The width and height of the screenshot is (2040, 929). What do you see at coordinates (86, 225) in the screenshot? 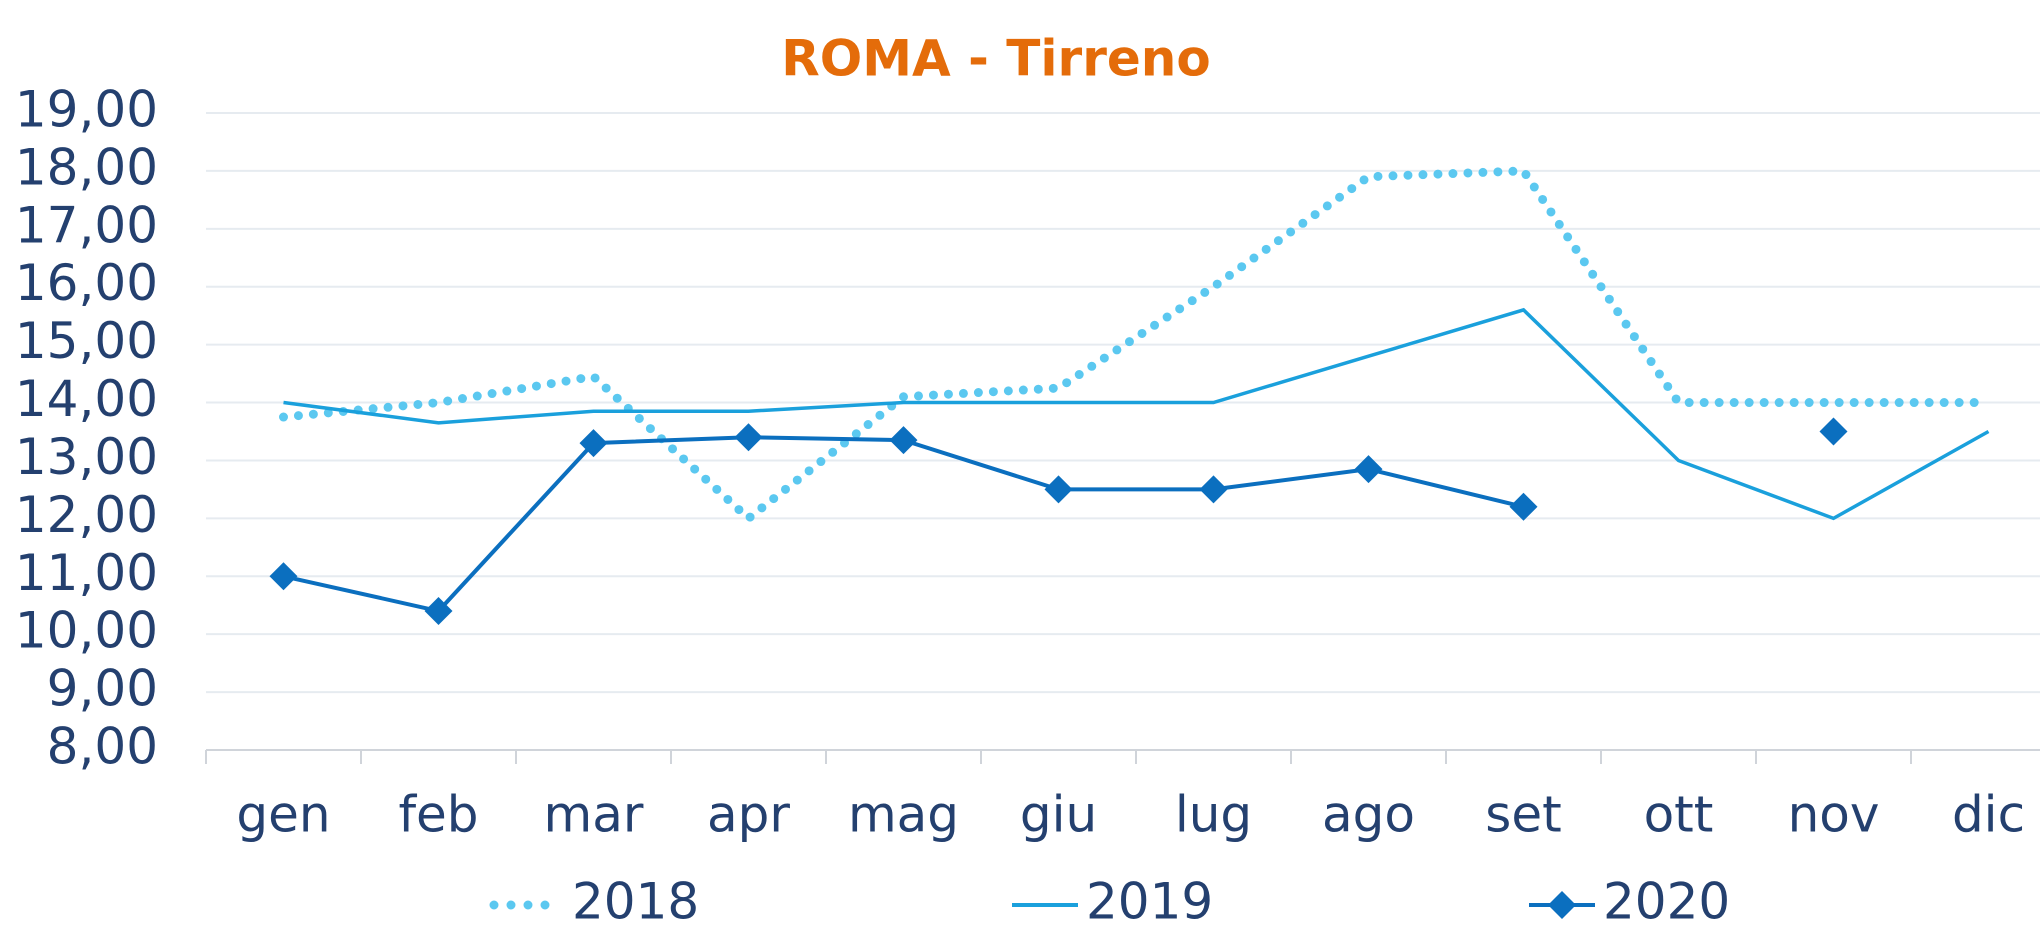
I see `y-tick-label: 17,00` at bounding box center [86, 225].